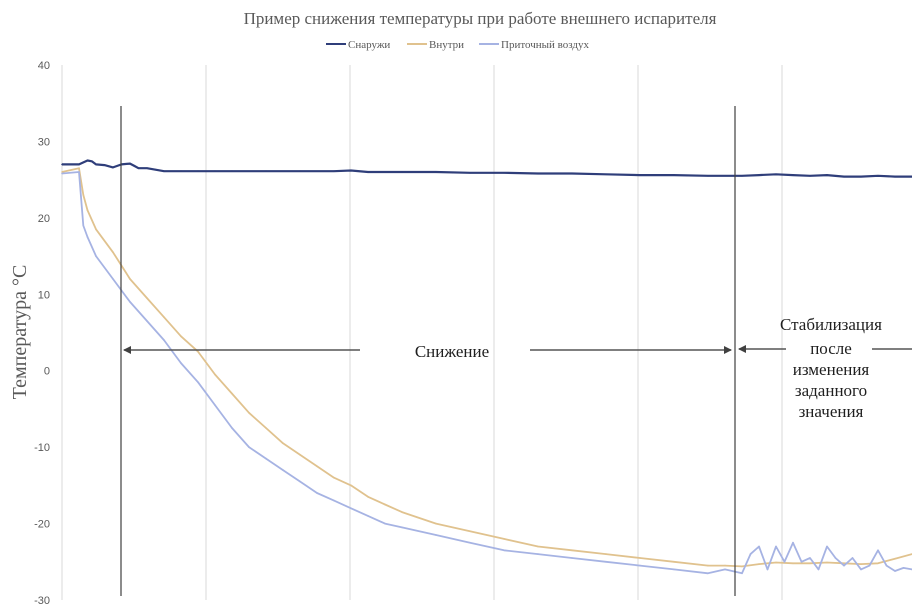 The height and width of the screenshot is (605, 912). What do you see at coordinates (44, 142) in the screenshot?
I see `y-tick-label: 30` at bounding box center [44, 142].